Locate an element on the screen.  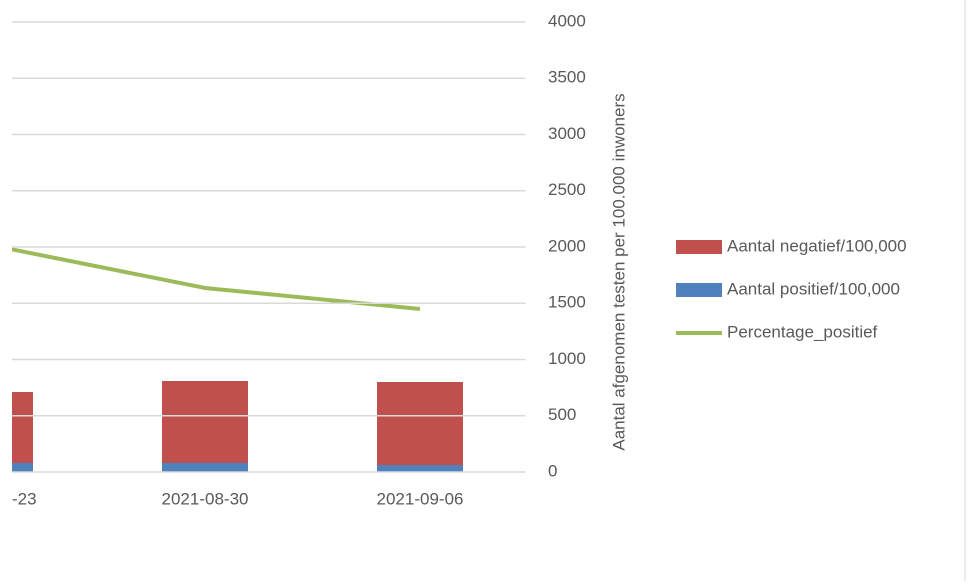
line is located at coordinates (216, 279).